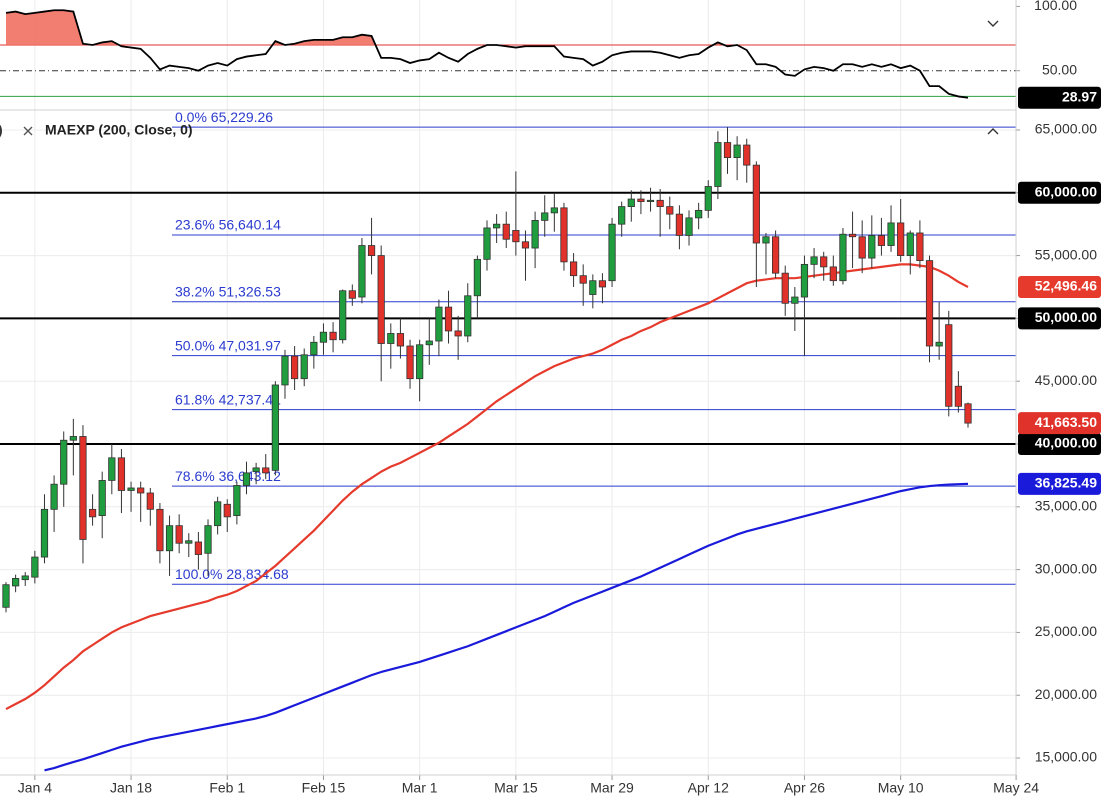  I want to click on value-badge-label: 41,663.50, so click(1066, 422).